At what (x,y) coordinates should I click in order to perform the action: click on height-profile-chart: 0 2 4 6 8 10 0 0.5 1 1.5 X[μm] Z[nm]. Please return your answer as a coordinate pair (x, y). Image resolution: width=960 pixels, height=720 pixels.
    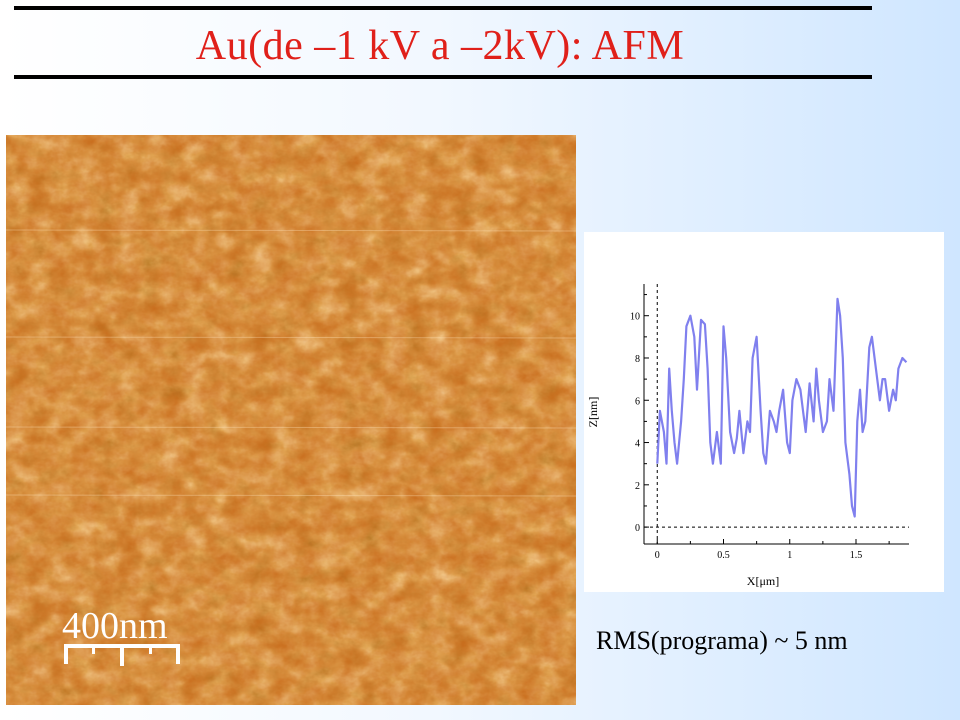
    Looking at the image, I should click on (747, 436).